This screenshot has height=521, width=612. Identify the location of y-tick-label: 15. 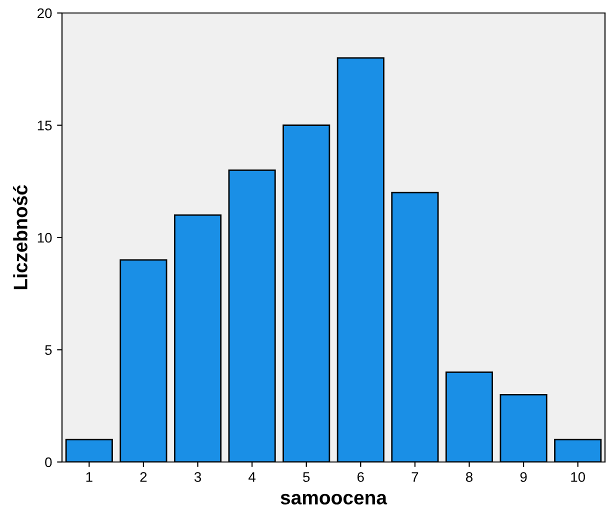
(45, 125).